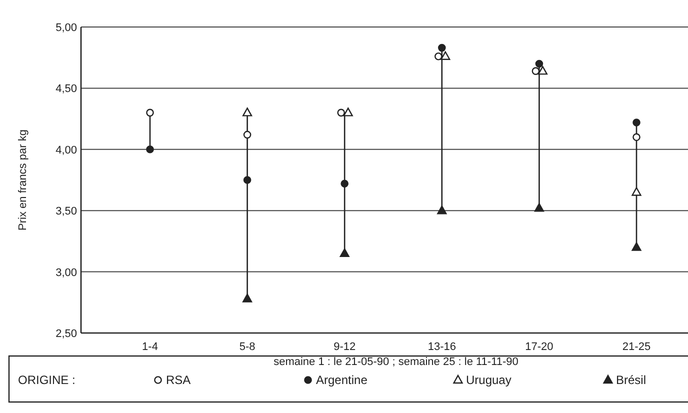  Describe the element at coordinates (345, 347) in the screenshot. I see `x-tick-label: 9-12` at that location.